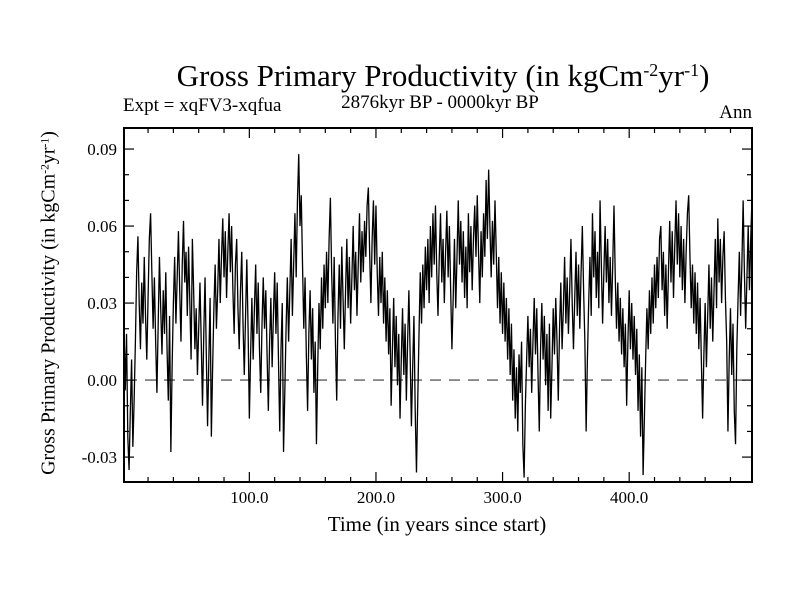 The image size is (800, 600). Describe the element at coordinates (692, 70) in the screenshot. I see `chart-title-superscript-1: -1` at that location.